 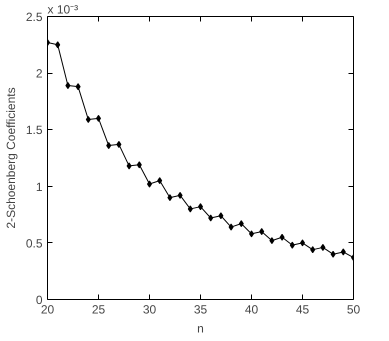 What do you see at coordinates (39, 187) in the screenshot?
I see `y-tick-label: 1` at bounding box center [39, 187].